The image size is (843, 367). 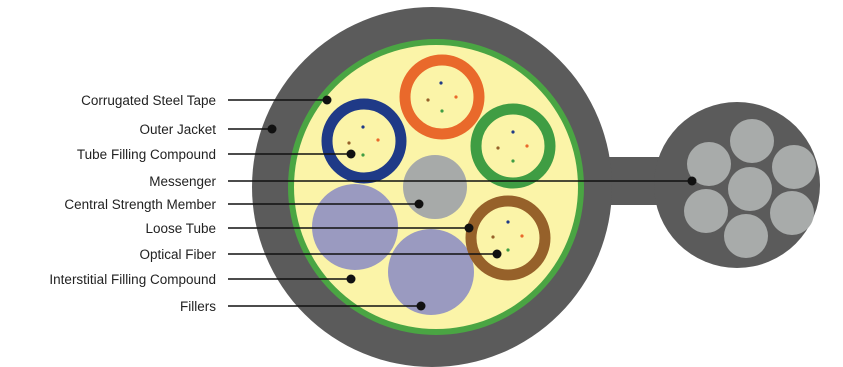 I want to click on label-messenger: Messenger, so click(x=182, y=181).